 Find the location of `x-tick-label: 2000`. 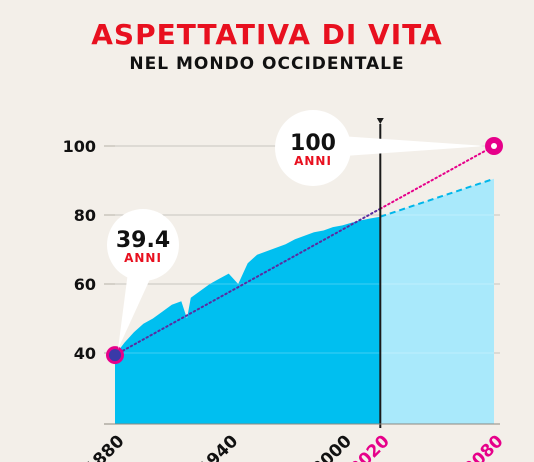

x-tick-label: 2000 is located at coordinates (332, 446).